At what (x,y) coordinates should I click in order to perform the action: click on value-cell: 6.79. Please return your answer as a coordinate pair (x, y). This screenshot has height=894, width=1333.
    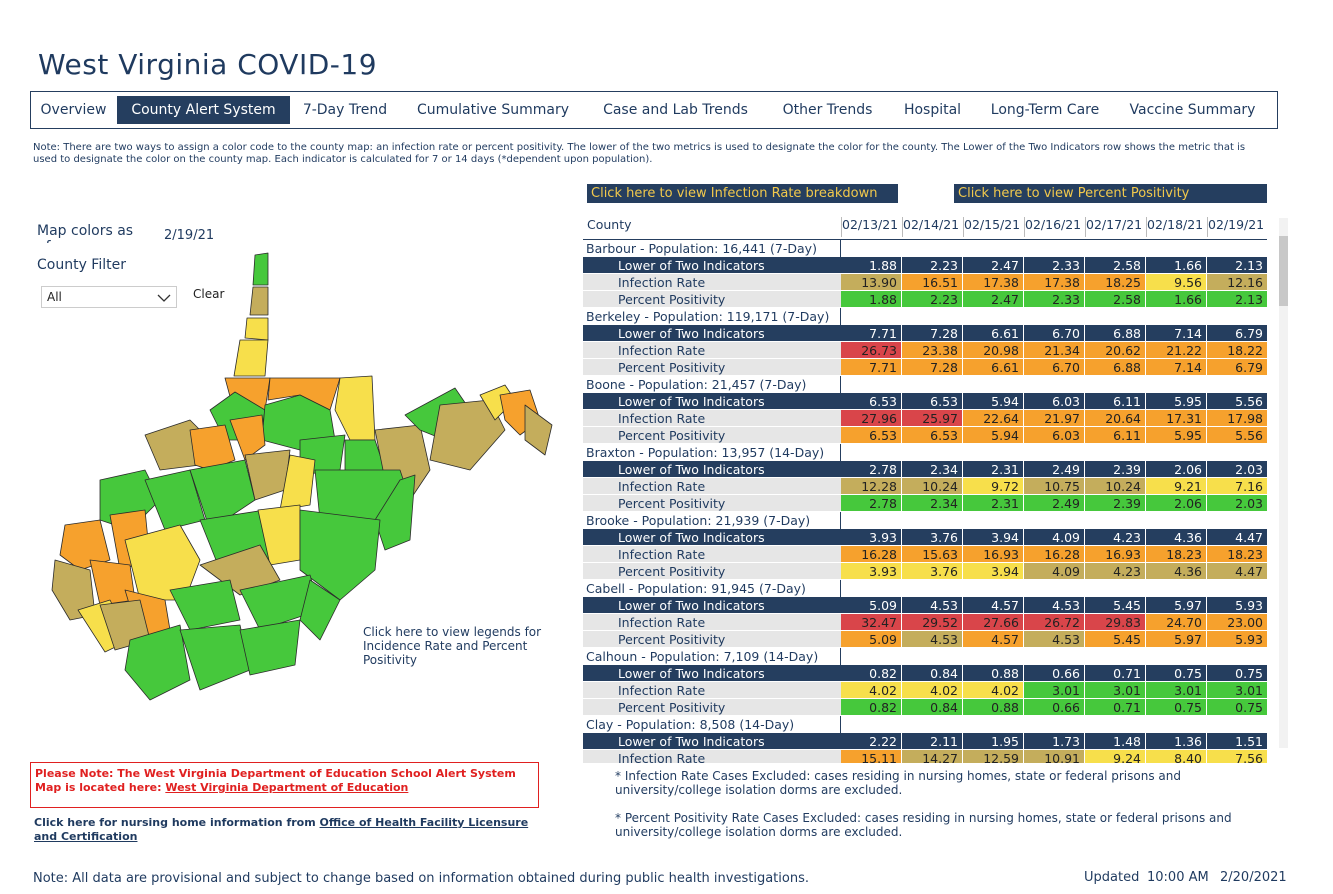
    Looking at the image, I should click on (1237, 367).